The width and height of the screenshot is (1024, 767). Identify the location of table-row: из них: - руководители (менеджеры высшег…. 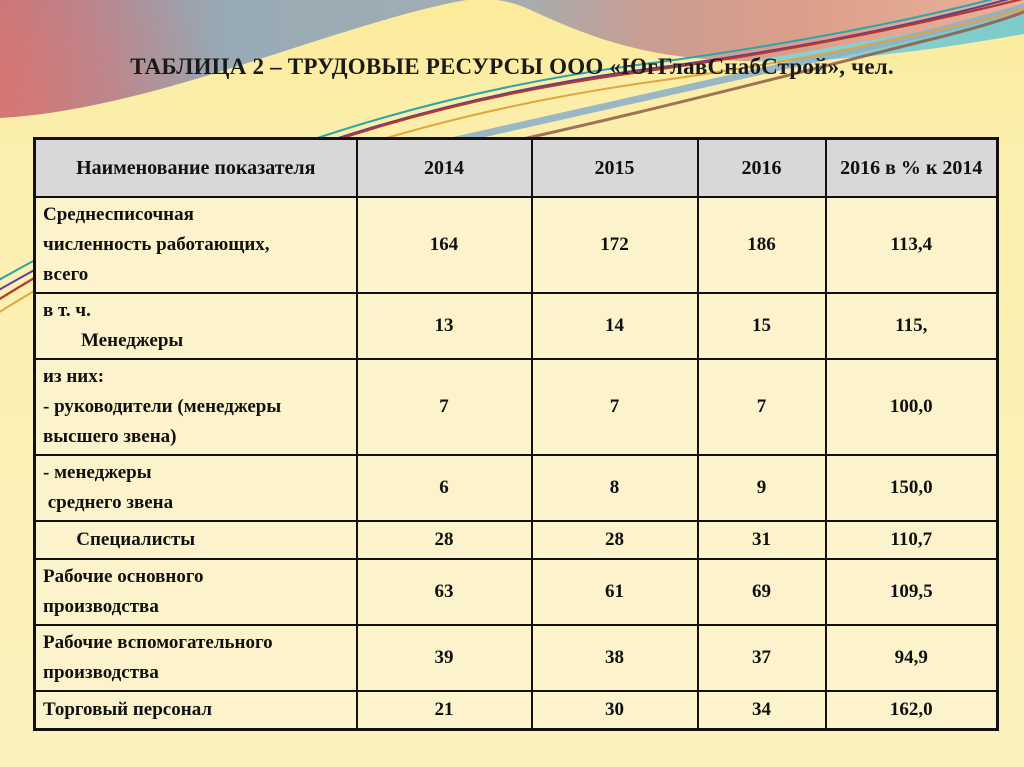
(516, 406).